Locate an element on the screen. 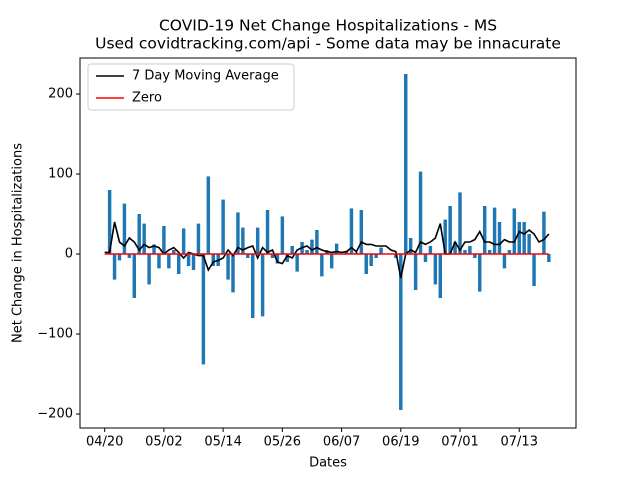  y-tick-label: 200 is located at coordinates (60, 94).